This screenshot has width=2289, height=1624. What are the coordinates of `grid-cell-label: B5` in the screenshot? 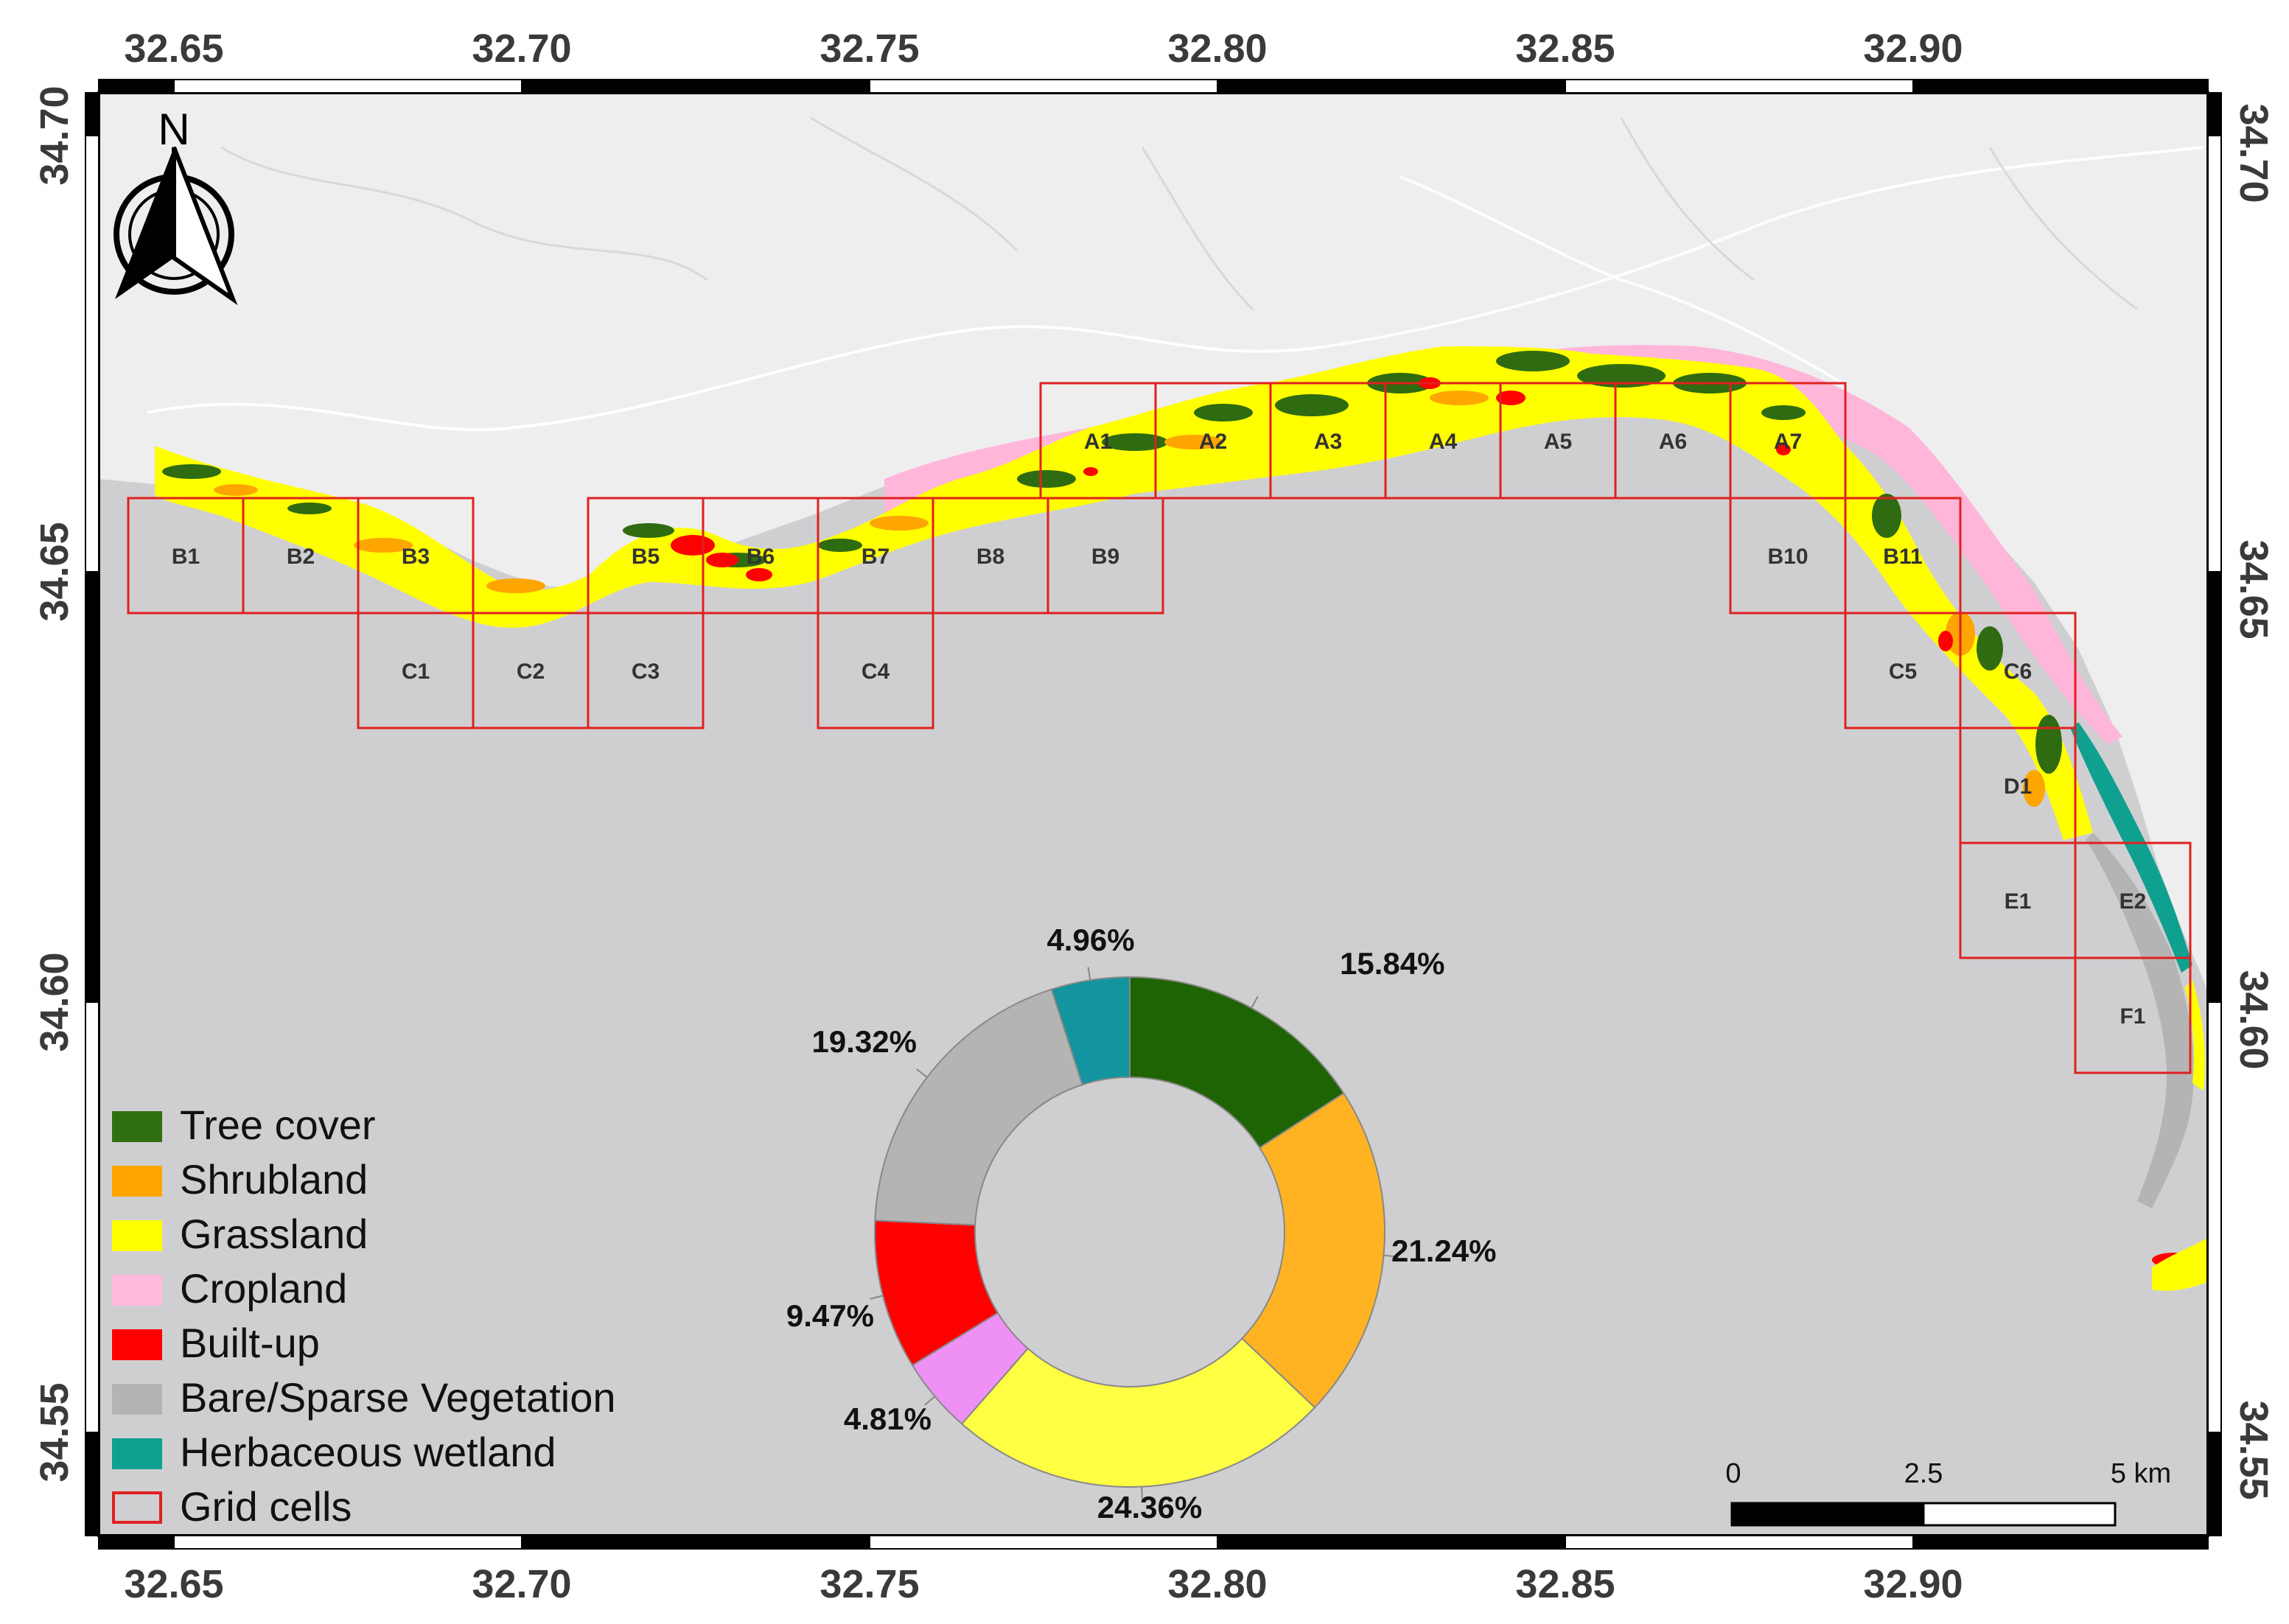 It's located at (646, 557).